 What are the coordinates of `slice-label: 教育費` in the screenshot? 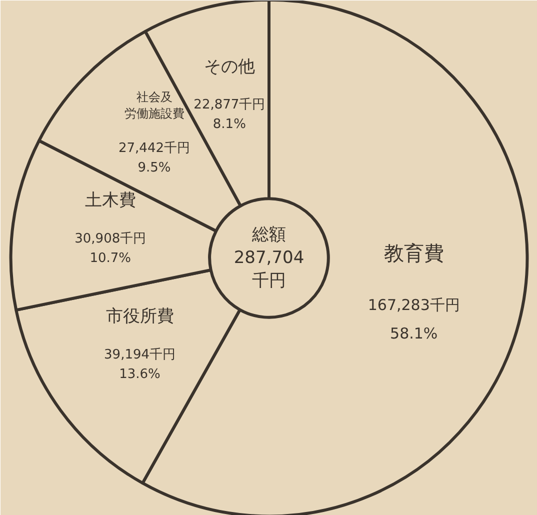 It's located at (414, 252).